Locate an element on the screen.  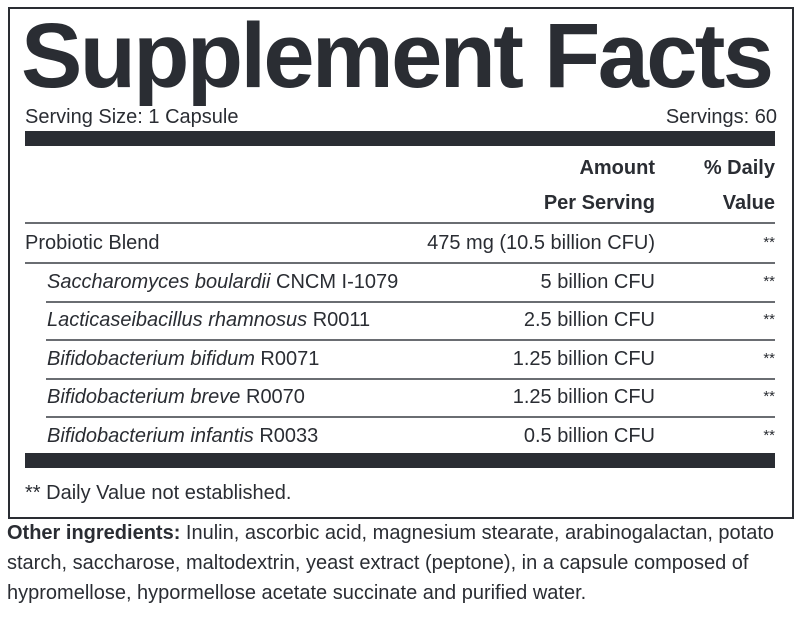
daily-value-header-2: Value is located at coordinates (748, 203).